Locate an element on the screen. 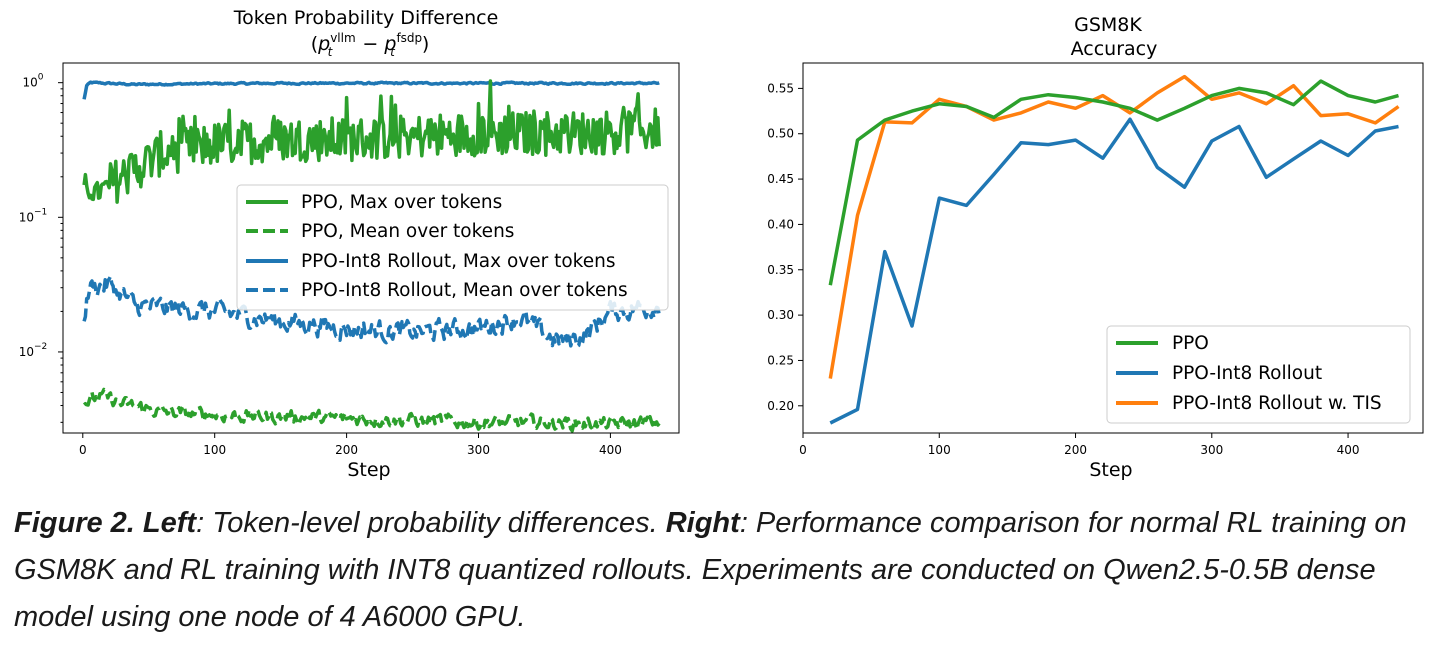  left-xtick-label: 200 is located at coordinates (346, 450).